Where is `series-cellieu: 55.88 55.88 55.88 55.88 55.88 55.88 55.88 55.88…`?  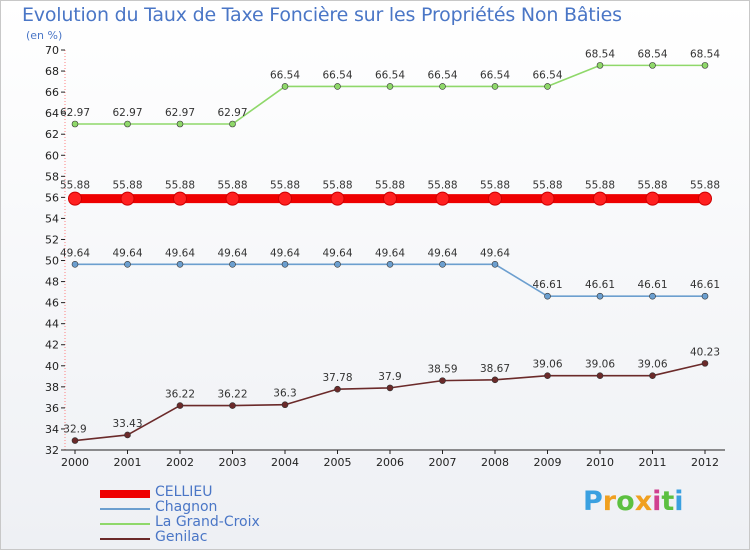 series-cellieu: 55.88 55.88 55.88 55.88 55.88 55.88 55.88 55.88… is located at coordinates (390, 193).